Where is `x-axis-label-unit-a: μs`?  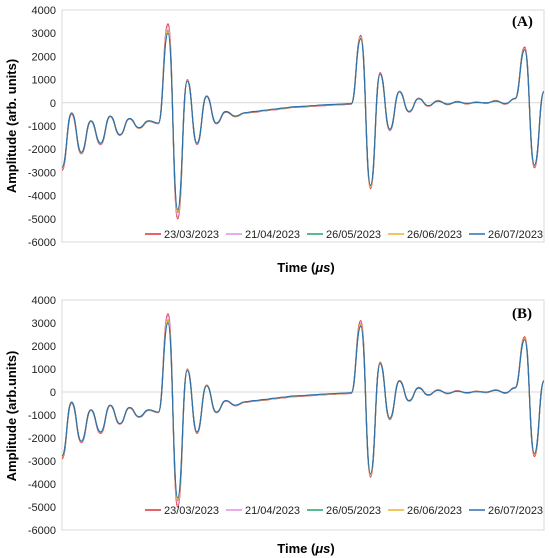
x-axis-label-unit-a: μs is located at coordinates (322, 267).